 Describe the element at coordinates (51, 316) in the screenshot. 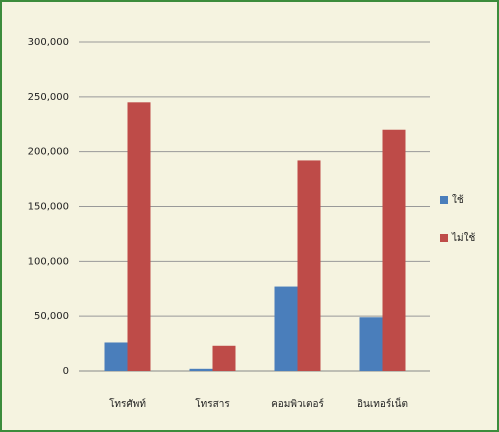

I see `y-tick-label: 50,000` at that location.